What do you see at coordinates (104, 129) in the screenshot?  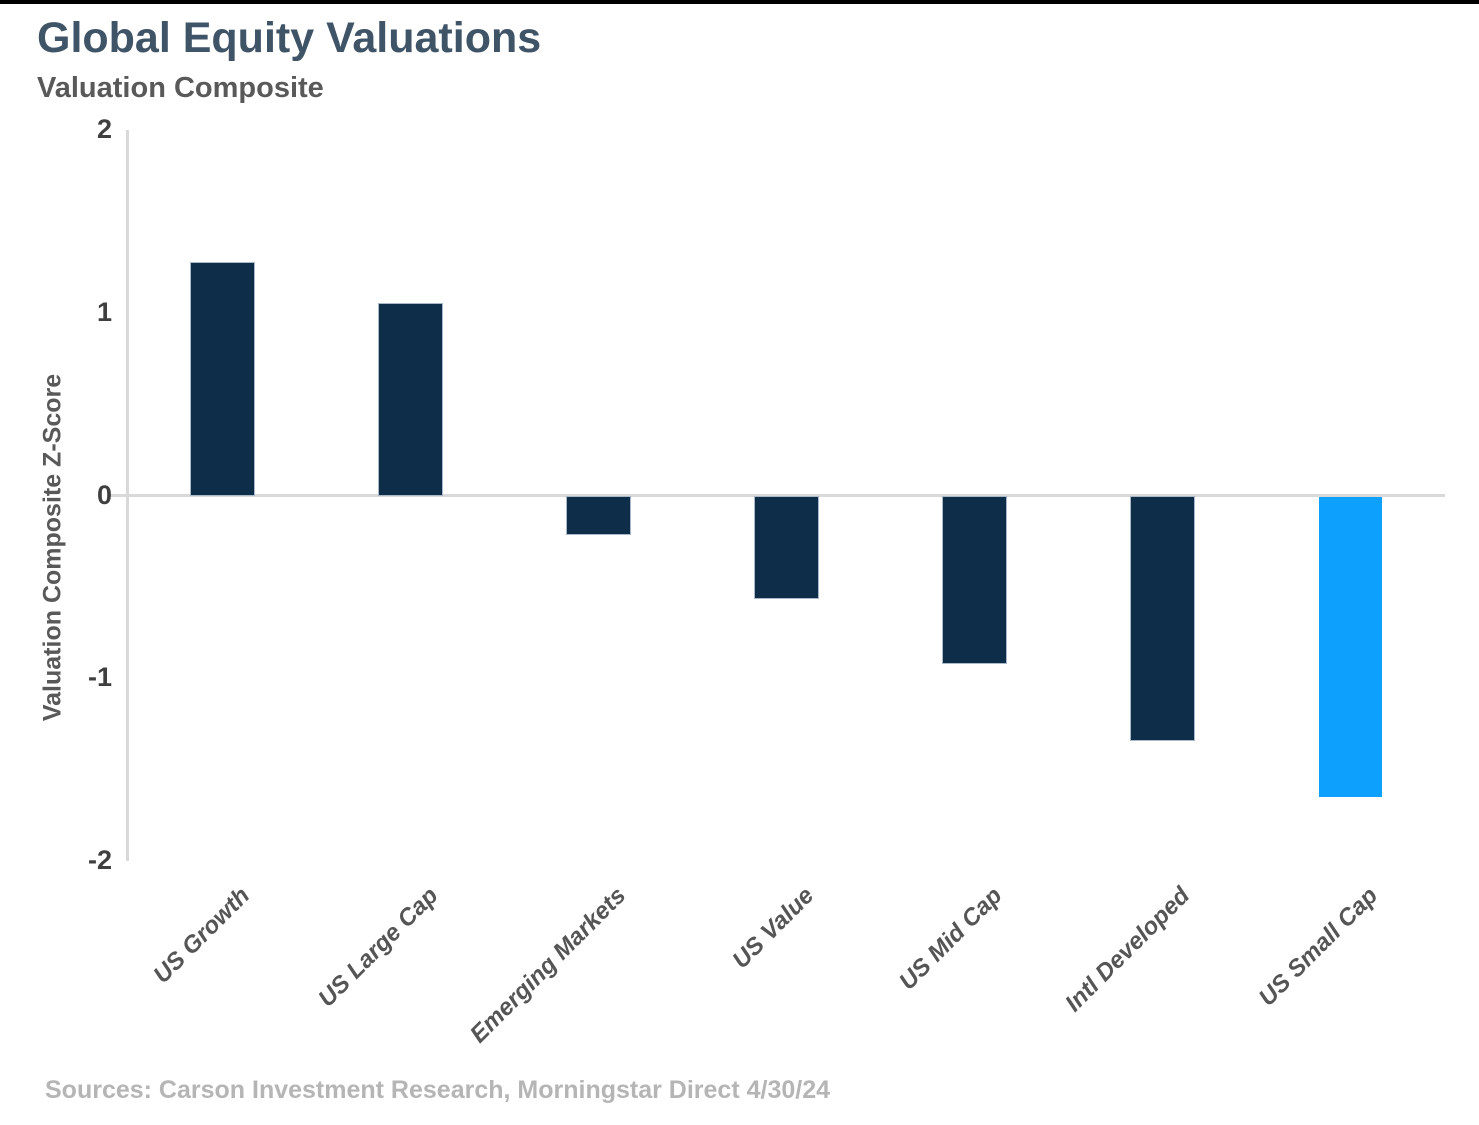 I see `y-tick-label-2: 2` at bounding box center [104, 129].